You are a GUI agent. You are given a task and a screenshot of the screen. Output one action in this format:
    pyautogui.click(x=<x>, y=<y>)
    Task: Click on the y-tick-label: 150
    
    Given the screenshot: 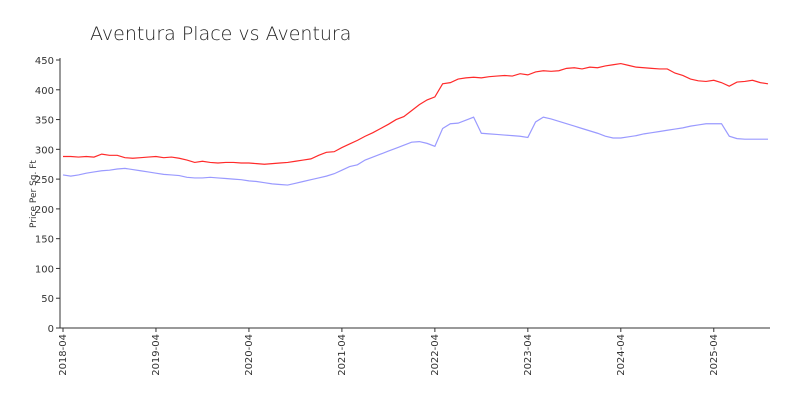 What is the action you would take?
    pyautogui.click(x=44, y=240)
    